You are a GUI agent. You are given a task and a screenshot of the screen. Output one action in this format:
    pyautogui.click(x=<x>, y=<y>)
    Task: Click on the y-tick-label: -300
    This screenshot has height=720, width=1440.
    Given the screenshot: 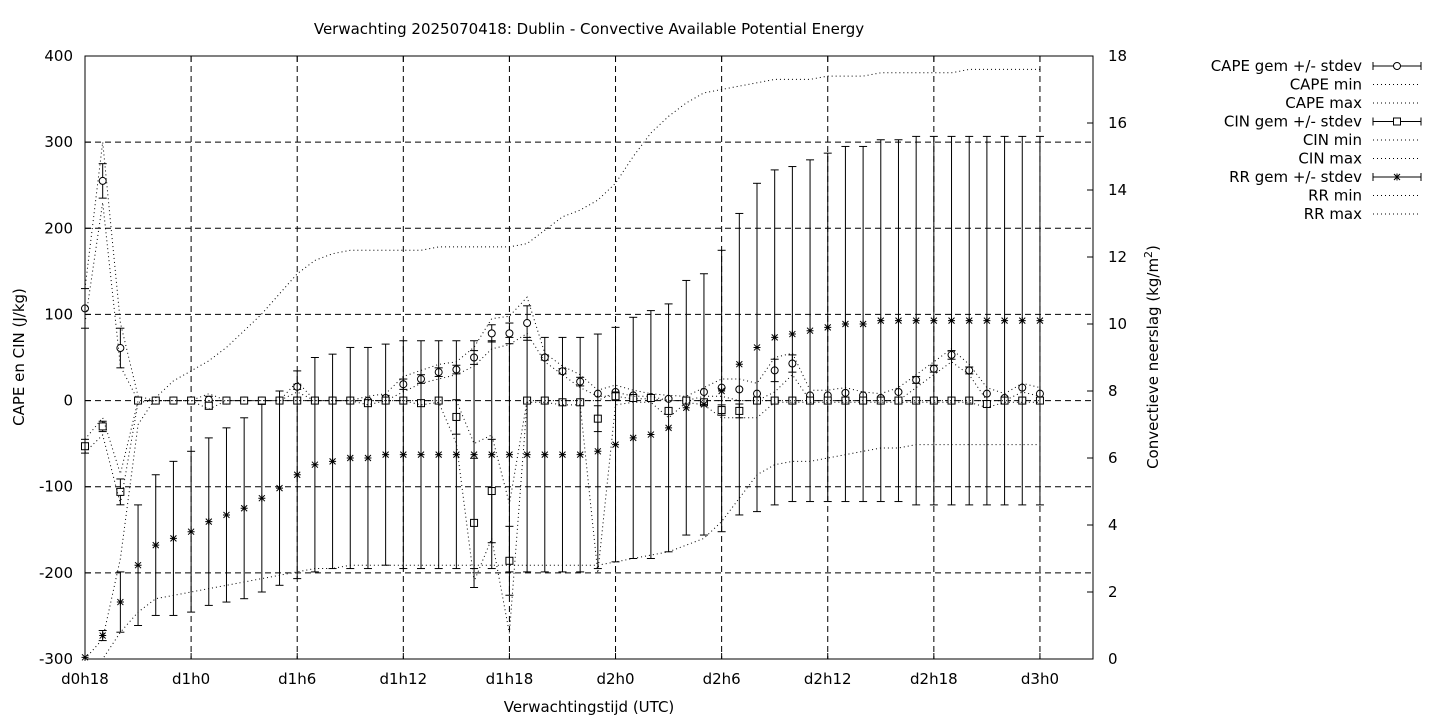 What is the action you would take?
    pyautogui.click(x=56, y=659)
    